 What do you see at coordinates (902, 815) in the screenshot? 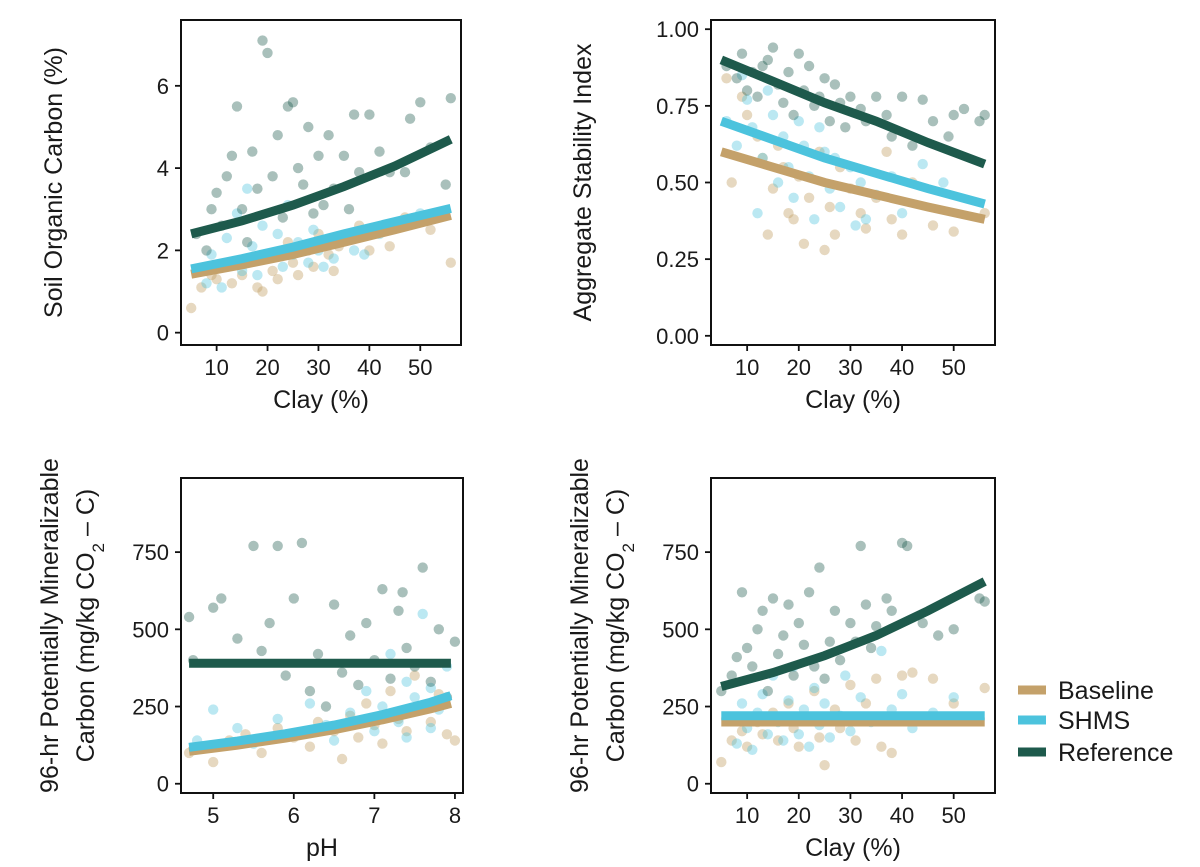
I see `x-tick-label: 40` at bounding box center [902, 815].